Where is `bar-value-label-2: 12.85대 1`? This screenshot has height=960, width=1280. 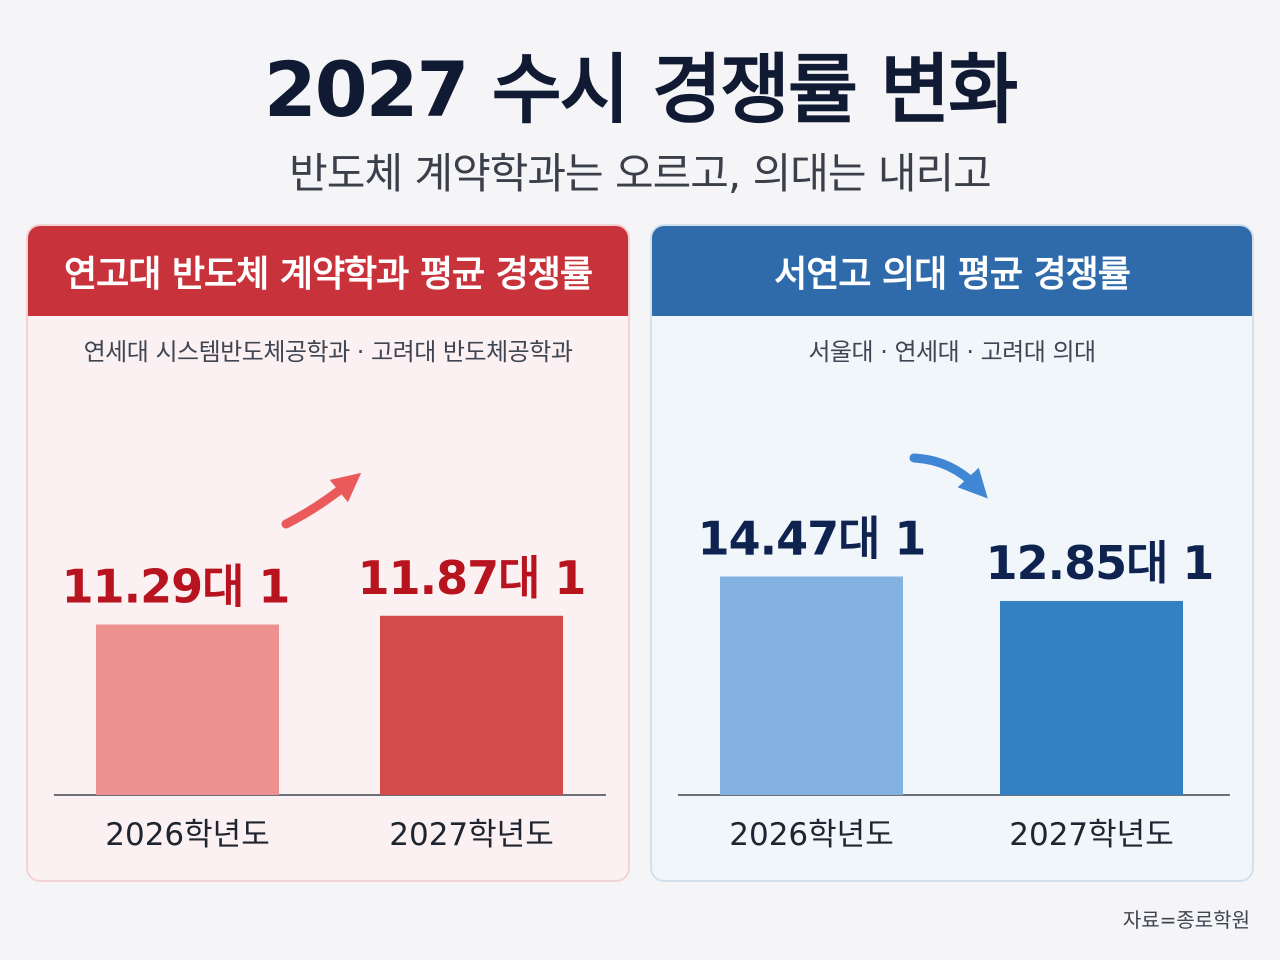
bar-value-label-2: 12.85대 1 is located at coordinates (1100, 563).